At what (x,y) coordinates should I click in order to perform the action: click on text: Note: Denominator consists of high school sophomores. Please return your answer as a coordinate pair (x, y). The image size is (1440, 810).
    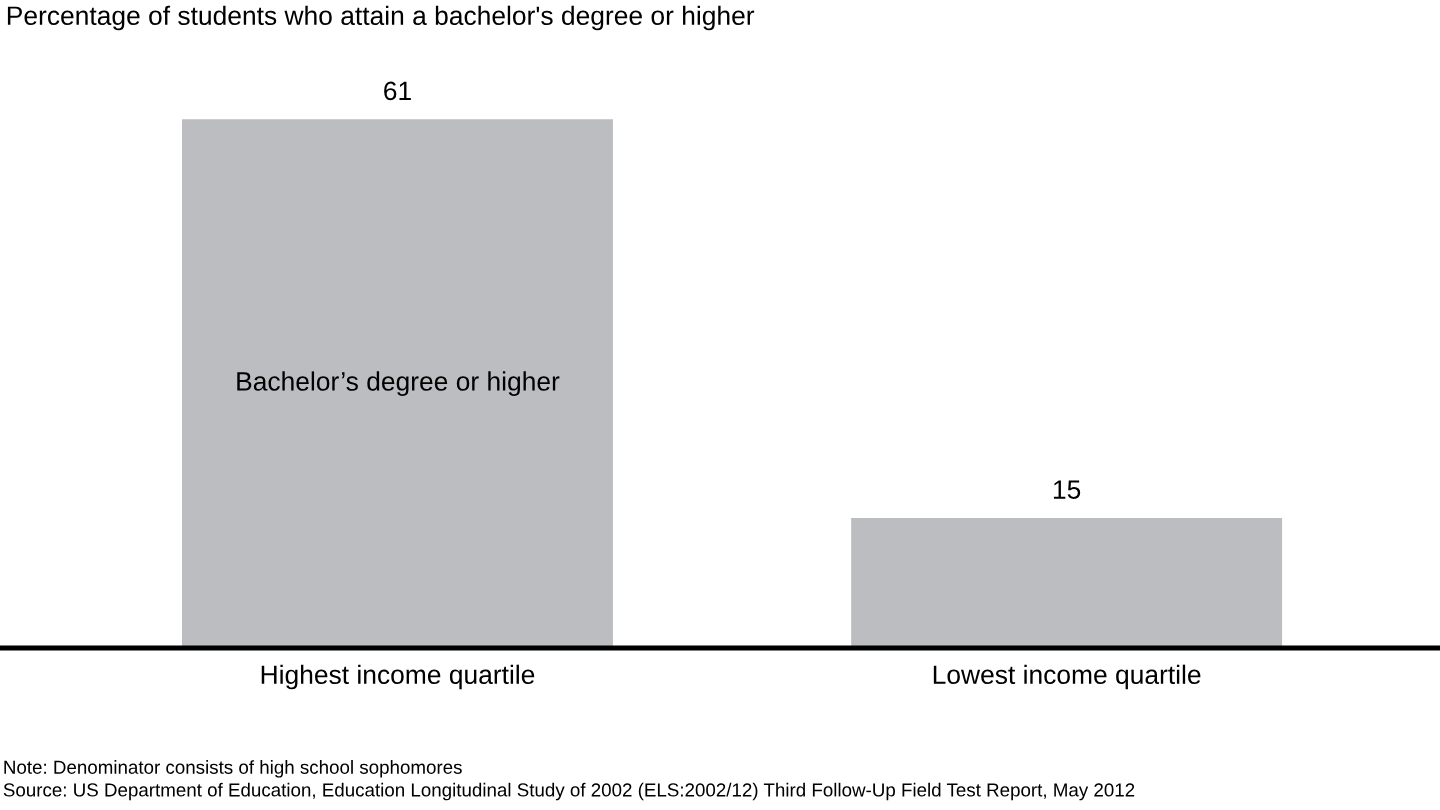
    Looking at the image, I should click on (233, 769).